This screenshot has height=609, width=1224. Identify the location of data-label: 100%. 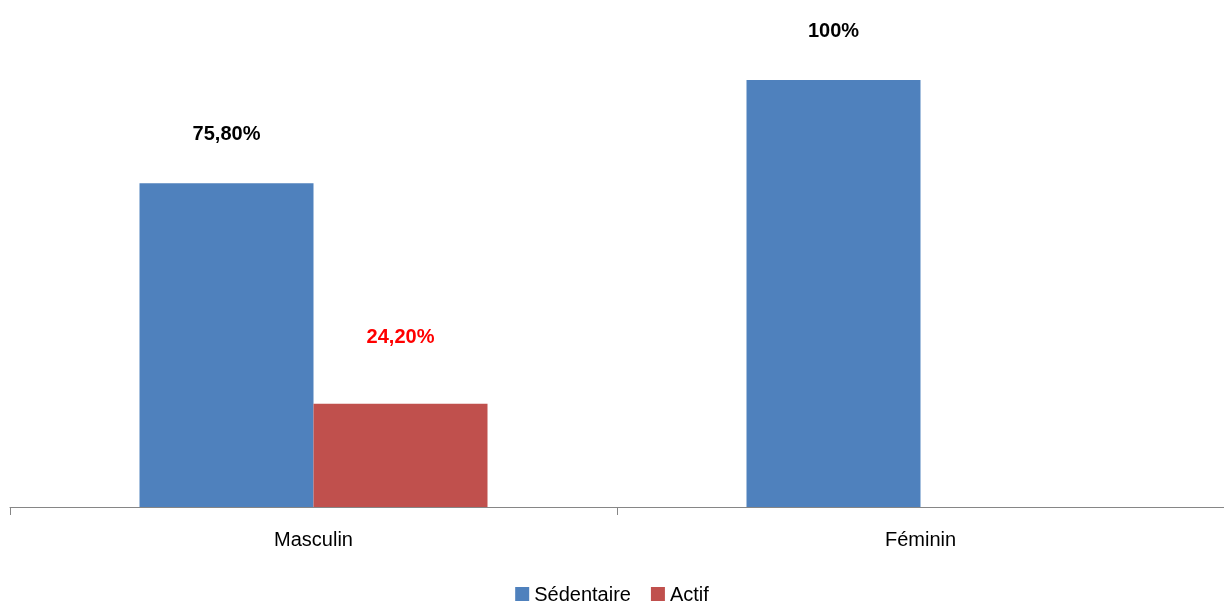
(833, 30).